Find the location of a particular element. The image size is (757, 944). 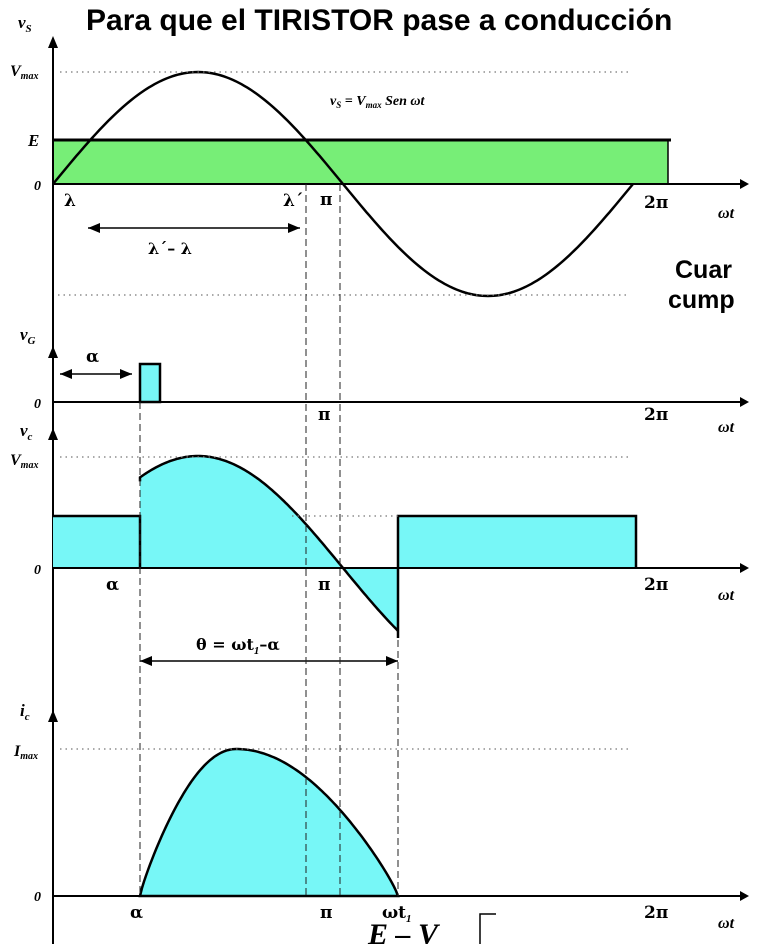

header-title: Para que el TIRISTOR pase a conducción is located at coordinates (379, 20).